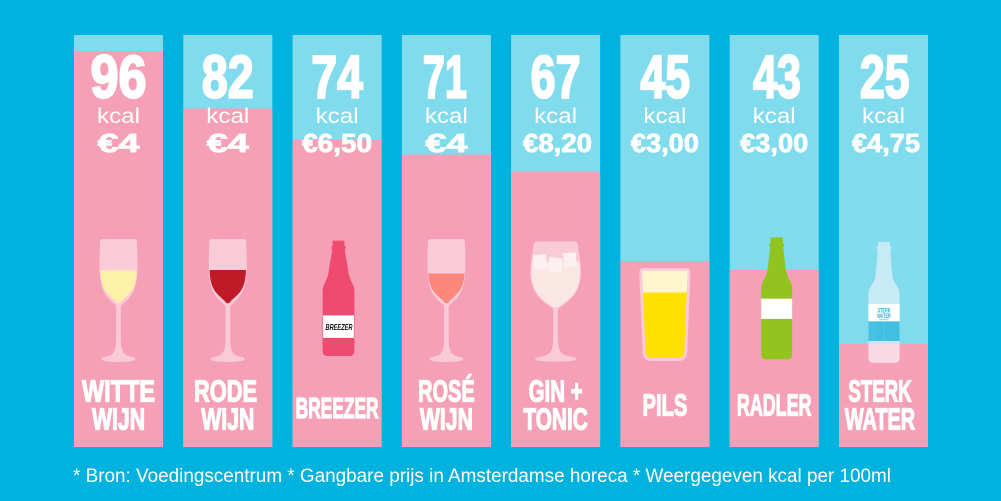 Image resolution: width=1001 pixels, height=501 pixels. I want to click on svg-text: 71, so click(445, 77).